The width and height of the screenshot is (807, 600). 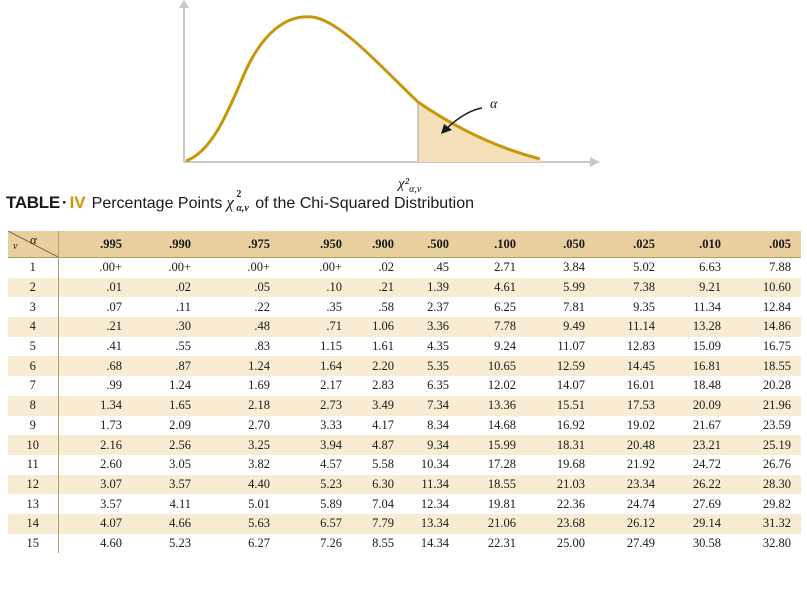 I want to click on table-cell: 3.33, so click(x=331, y=424).